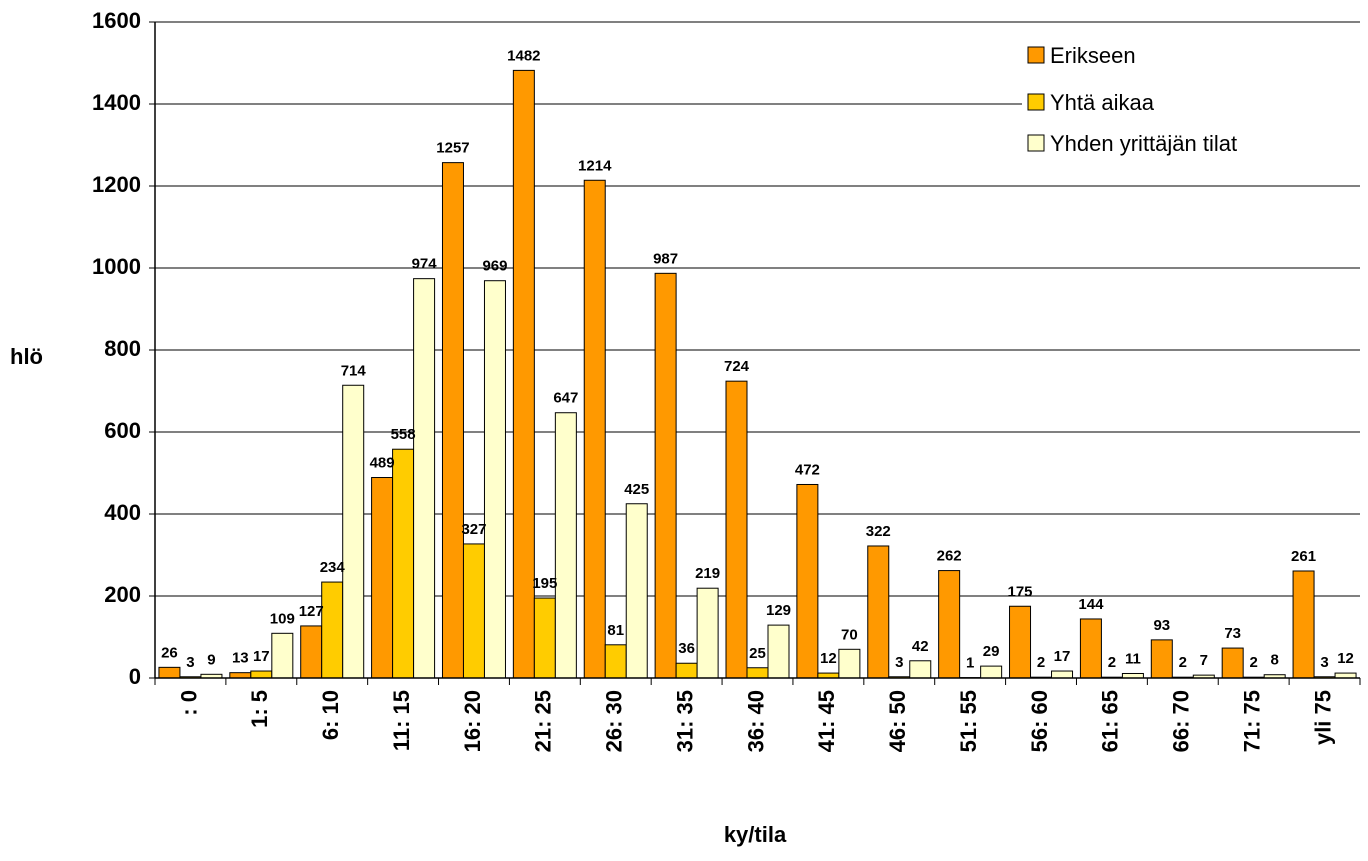 This screenshot has width=1368, height=861. What do you see at coordinates (878, 531) in the screenshot?
I see `data-label: 322` at bounding box center [878, 531].